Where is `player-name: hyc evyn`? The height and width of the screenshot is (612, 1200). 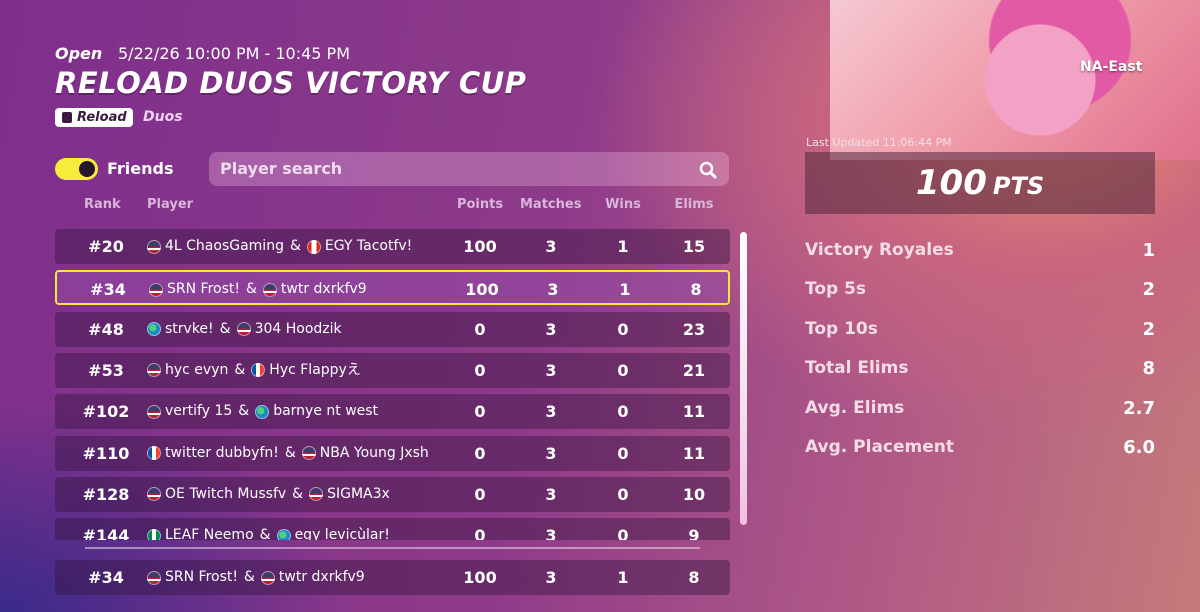 player-name: hyc evyn is located at coordinates (197, 369).